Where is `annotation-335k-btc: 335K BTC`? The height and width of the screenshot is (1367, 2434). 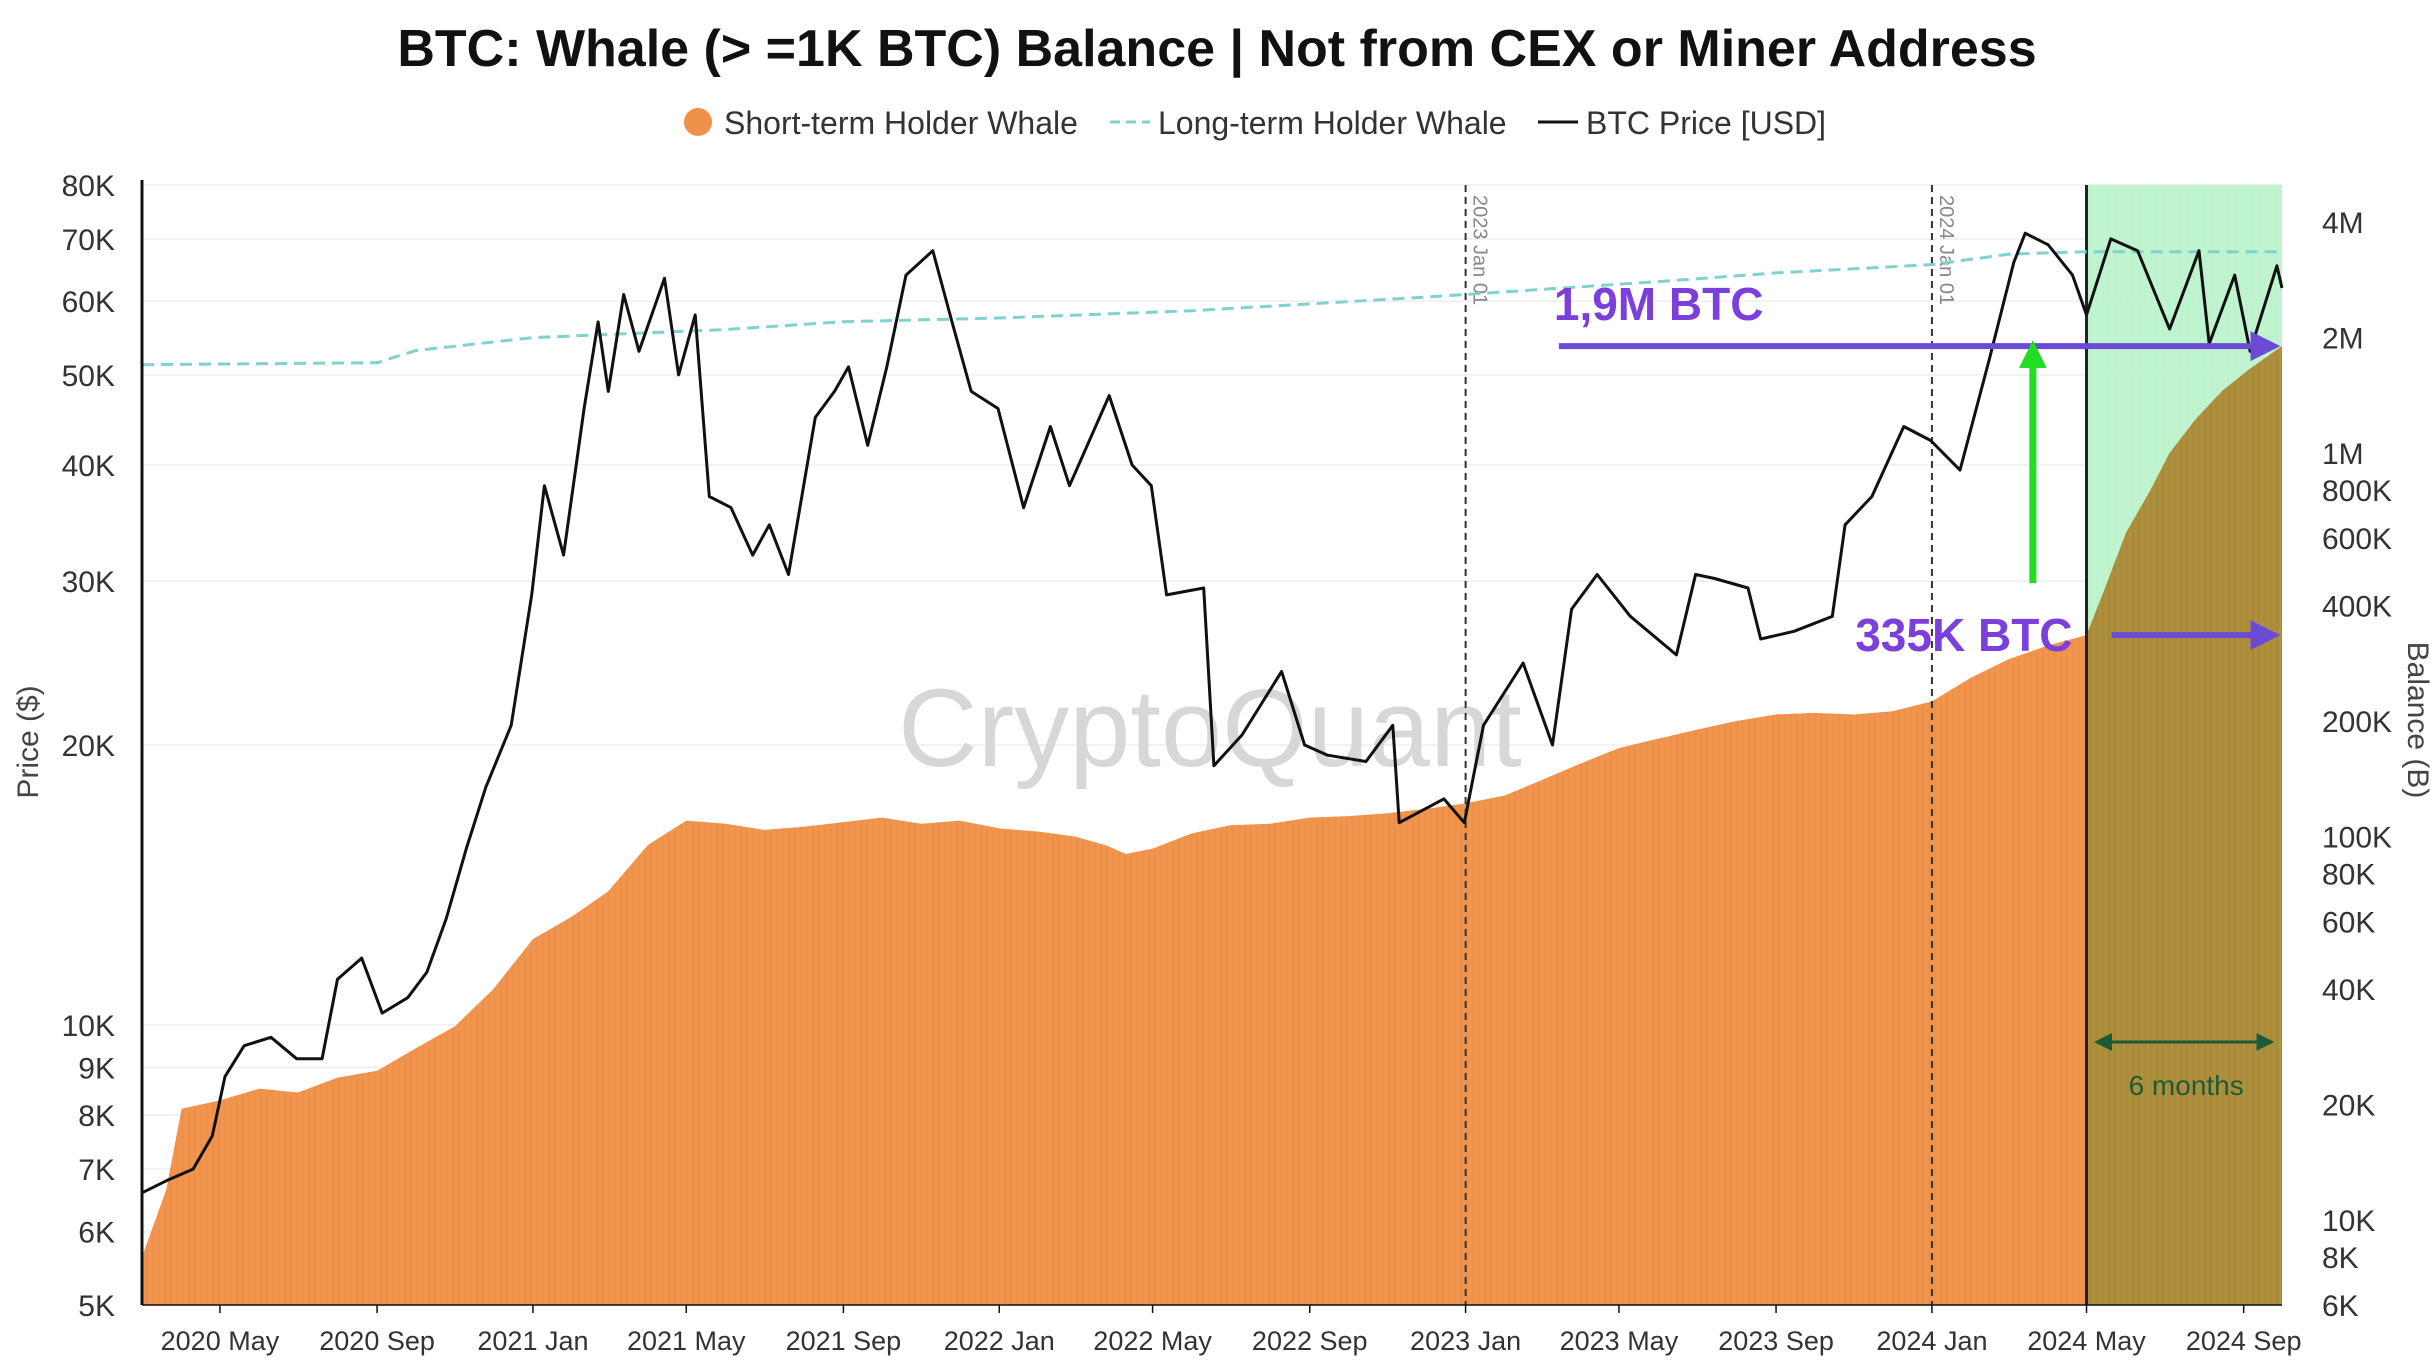 annotation-335k-btc: 335K BTC is located at coordinates (1963, 635).